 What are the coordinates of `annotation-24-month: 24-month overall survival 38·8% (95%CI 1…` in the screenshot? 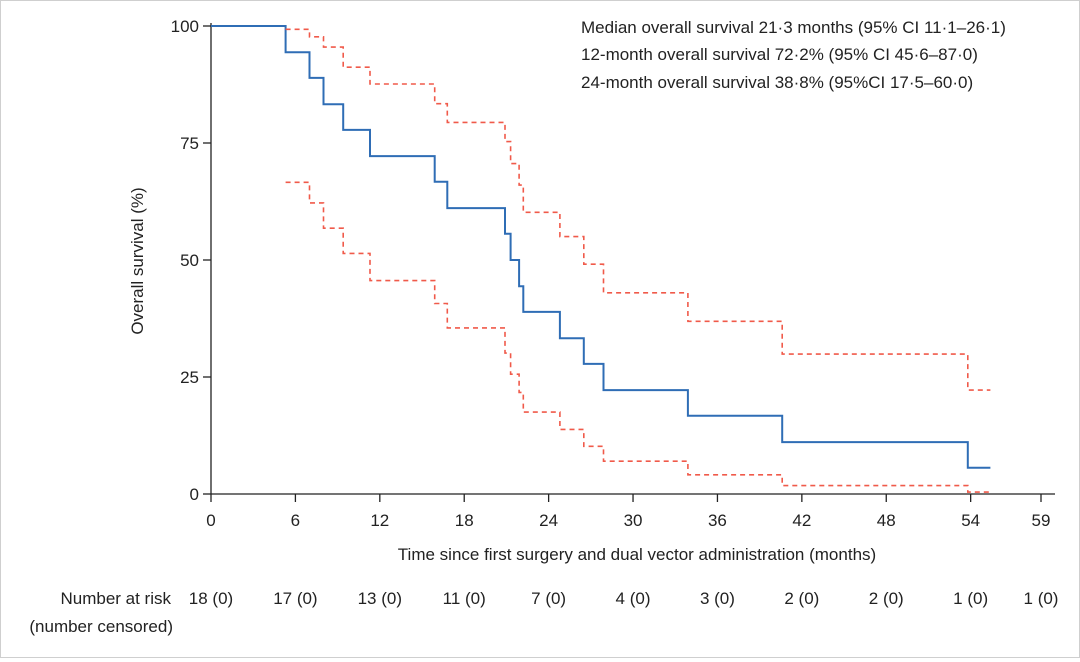 It's located at (777, 82).